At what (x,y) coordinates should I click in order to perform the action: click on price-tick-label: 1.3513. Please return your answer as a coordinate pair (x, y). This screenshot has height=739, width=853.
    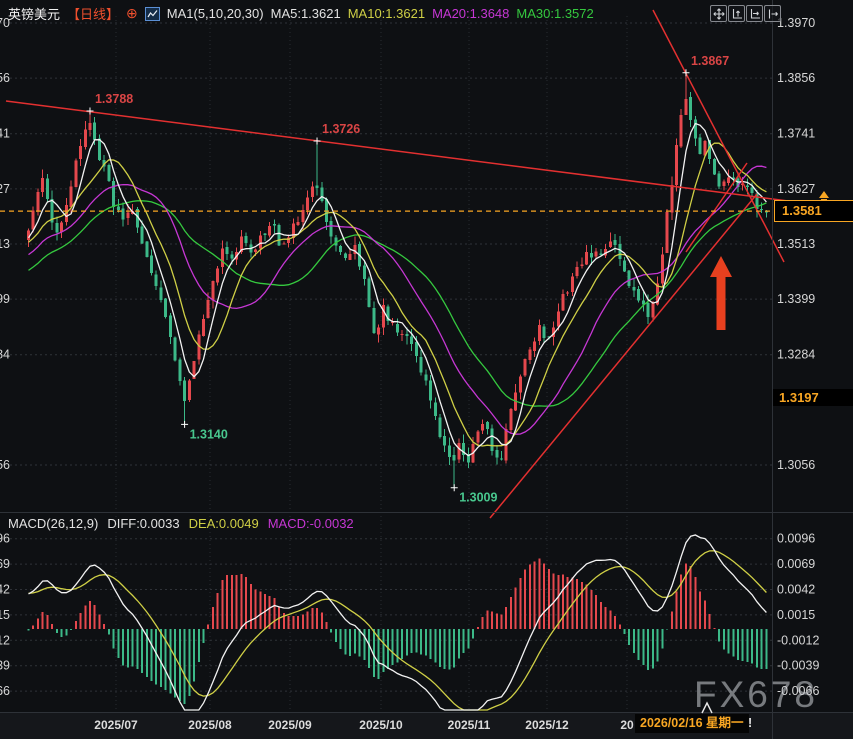
    Looking at the image, I should click on (796, 244).